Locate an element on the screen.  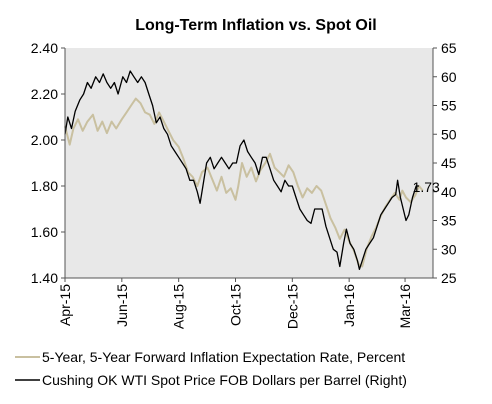
x-tick-label: Aug-15 is located at coordinates (179, 306).